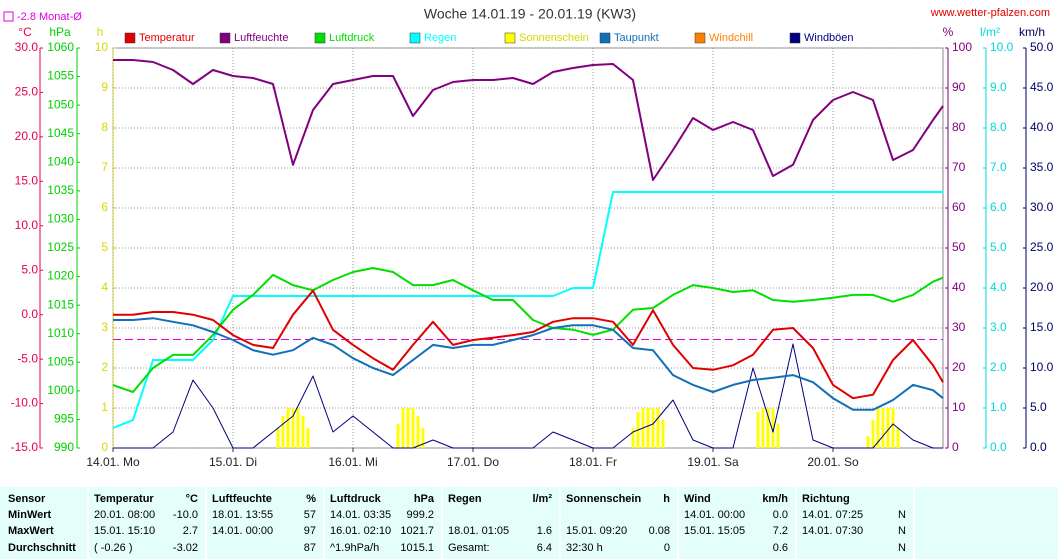 This screenshot has height=559, width=1058. Describe the element at coordinates (25, 403) in the screenshot. I see `y-tick-label: -10.0` at that location.